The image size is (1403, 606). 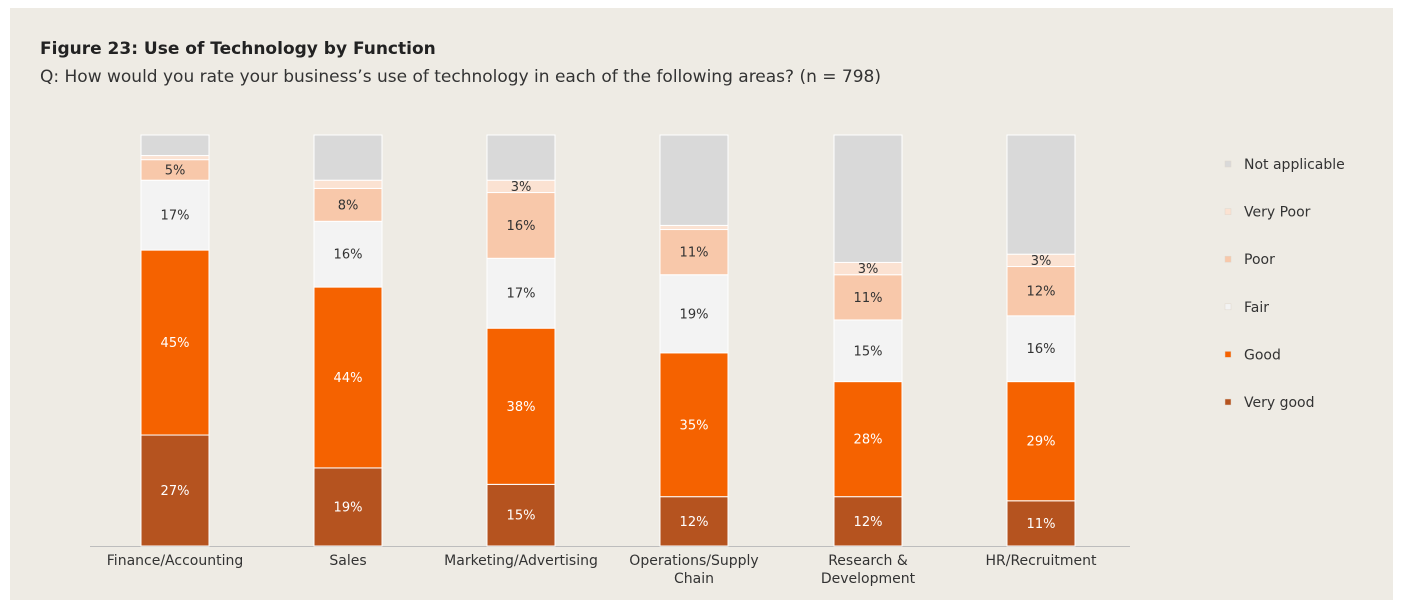 I want to click on chart-title: Figure 23: Use of Technology by Function, so click(x=238, y=49).